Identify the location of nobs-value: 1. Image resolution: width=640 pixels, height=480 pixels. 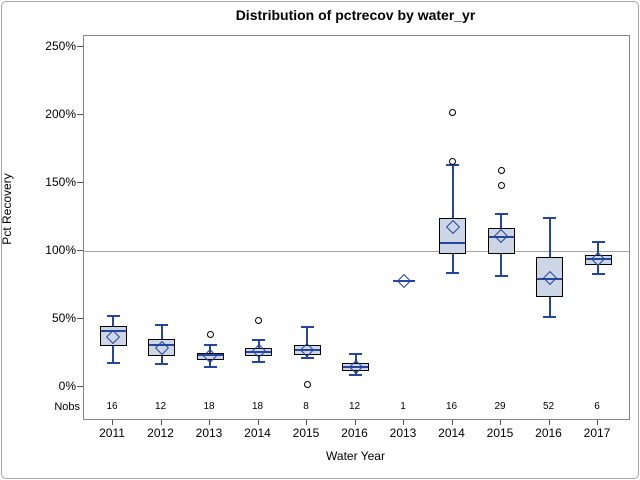
(403, 406).